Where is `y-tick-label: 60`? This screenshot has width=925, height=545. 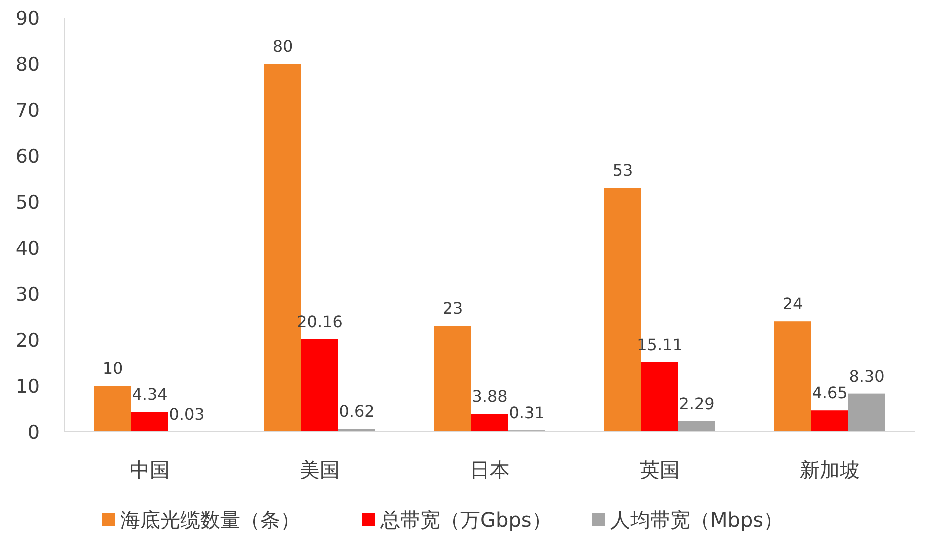
y-tick-label: 60 is located at coordinates (28, 157).